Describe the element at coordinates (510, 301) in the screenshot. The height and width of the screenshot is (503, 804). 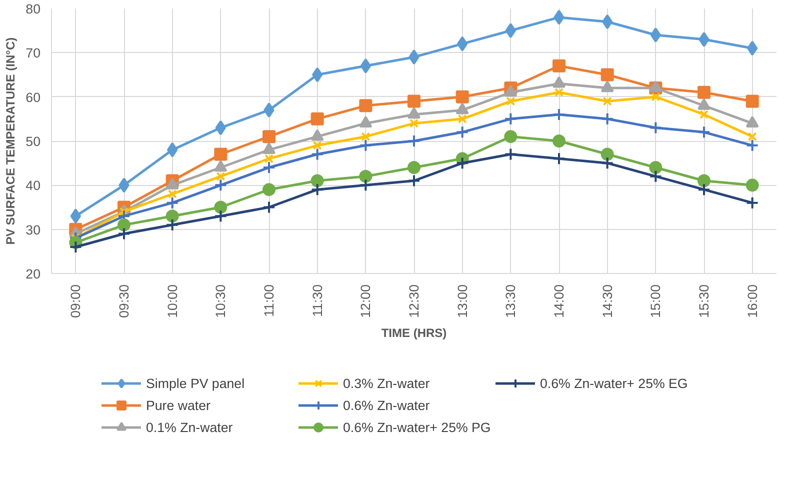
I see `x-tick-label: 13:30` at that location.